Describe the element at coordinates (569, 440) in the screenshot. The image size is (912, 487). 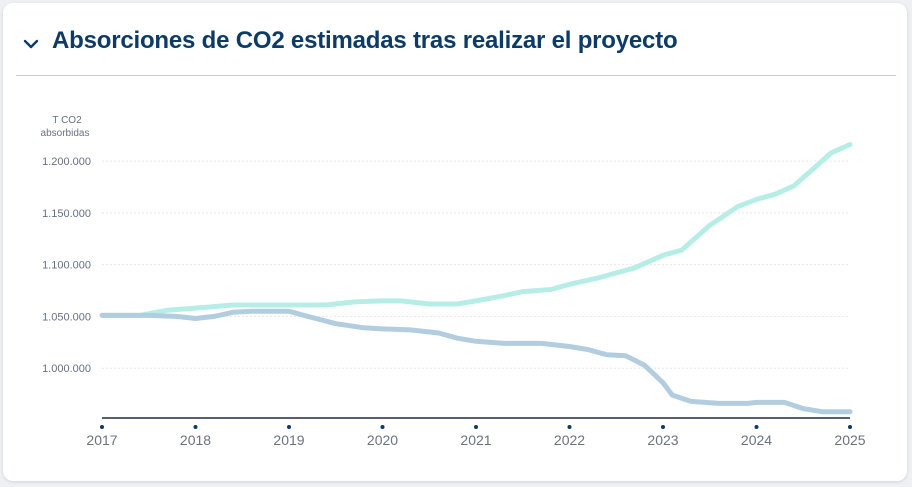
I see `x-tick-label: 2022` at that location.